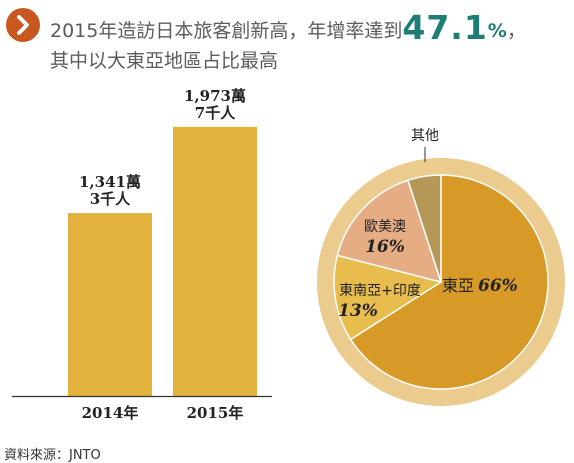 This screenshot has height=463, width=574. Describe the element at coordinates (458, 285) in the screenshot. I see `pie-slice-label: 東亞` at that location.